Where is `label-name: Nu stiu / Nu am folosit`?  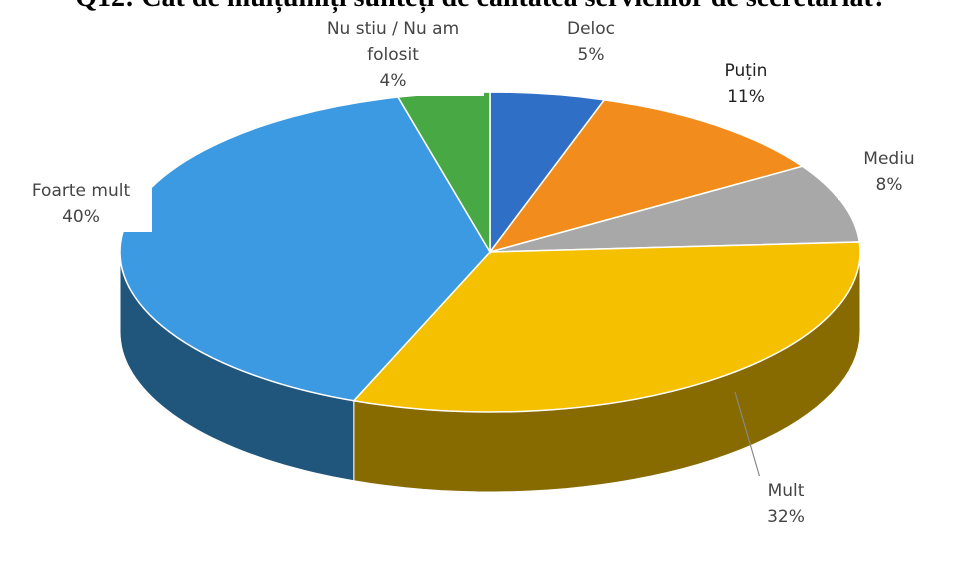 label-name: Nu stiu / Nu am folosit is located at coordinates (393, 42).